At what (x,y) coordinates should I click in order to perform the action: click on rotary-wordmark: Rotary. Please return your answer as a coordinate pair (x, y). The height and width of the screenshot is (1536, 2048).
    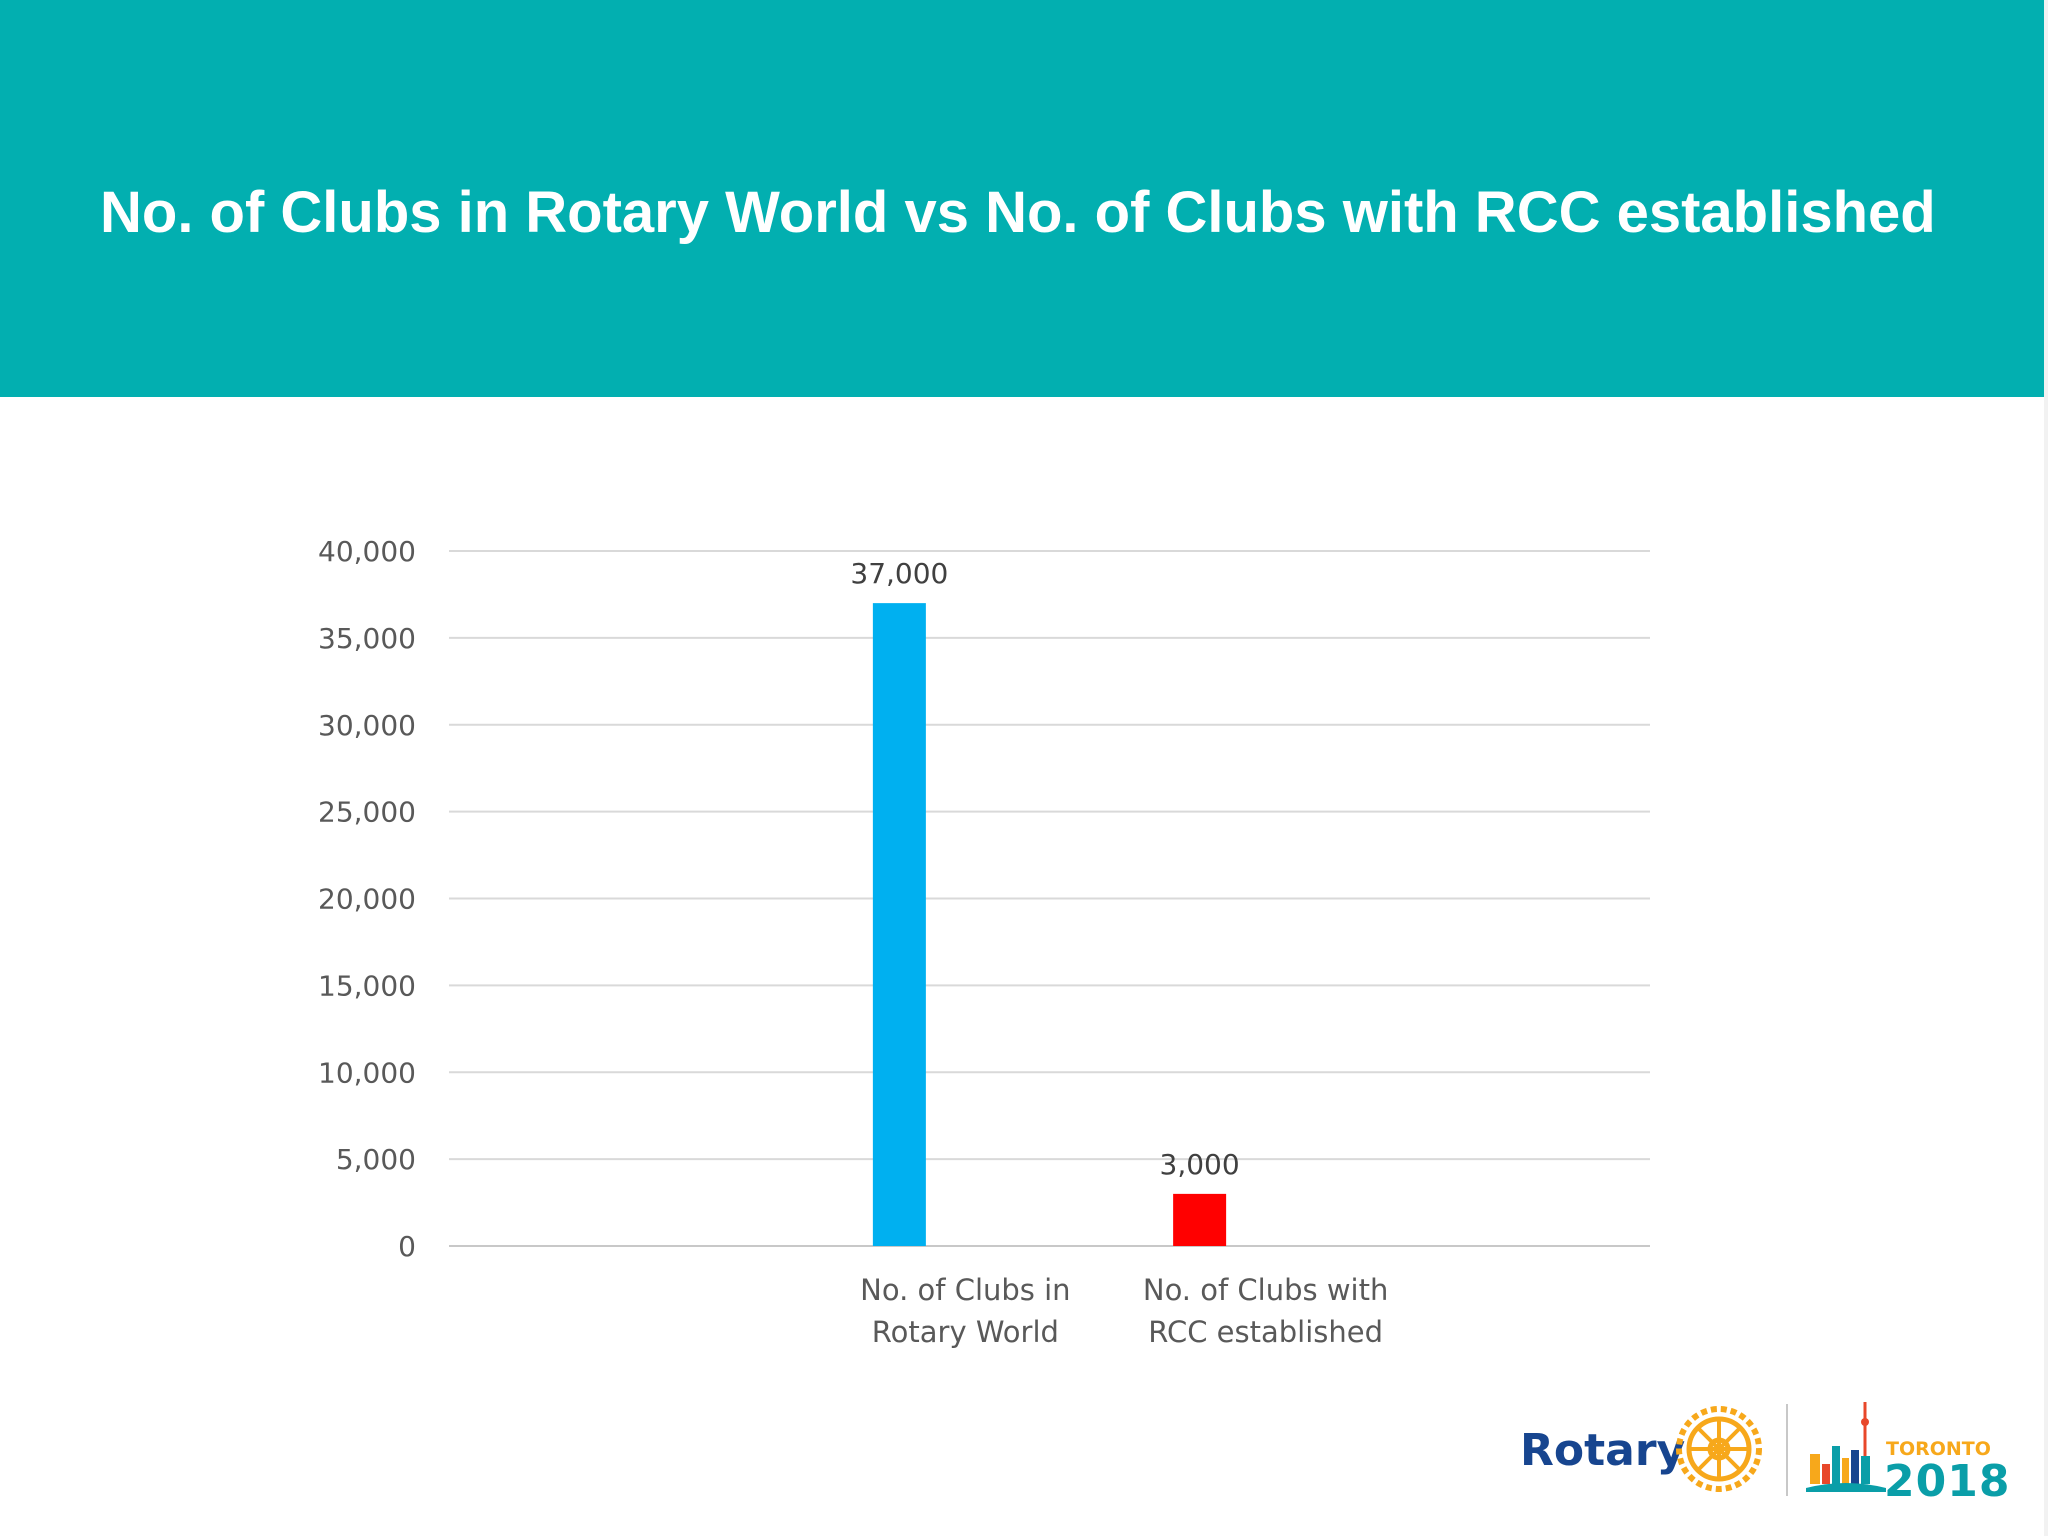
    Looking at the image, I should click on (1603, 1450).